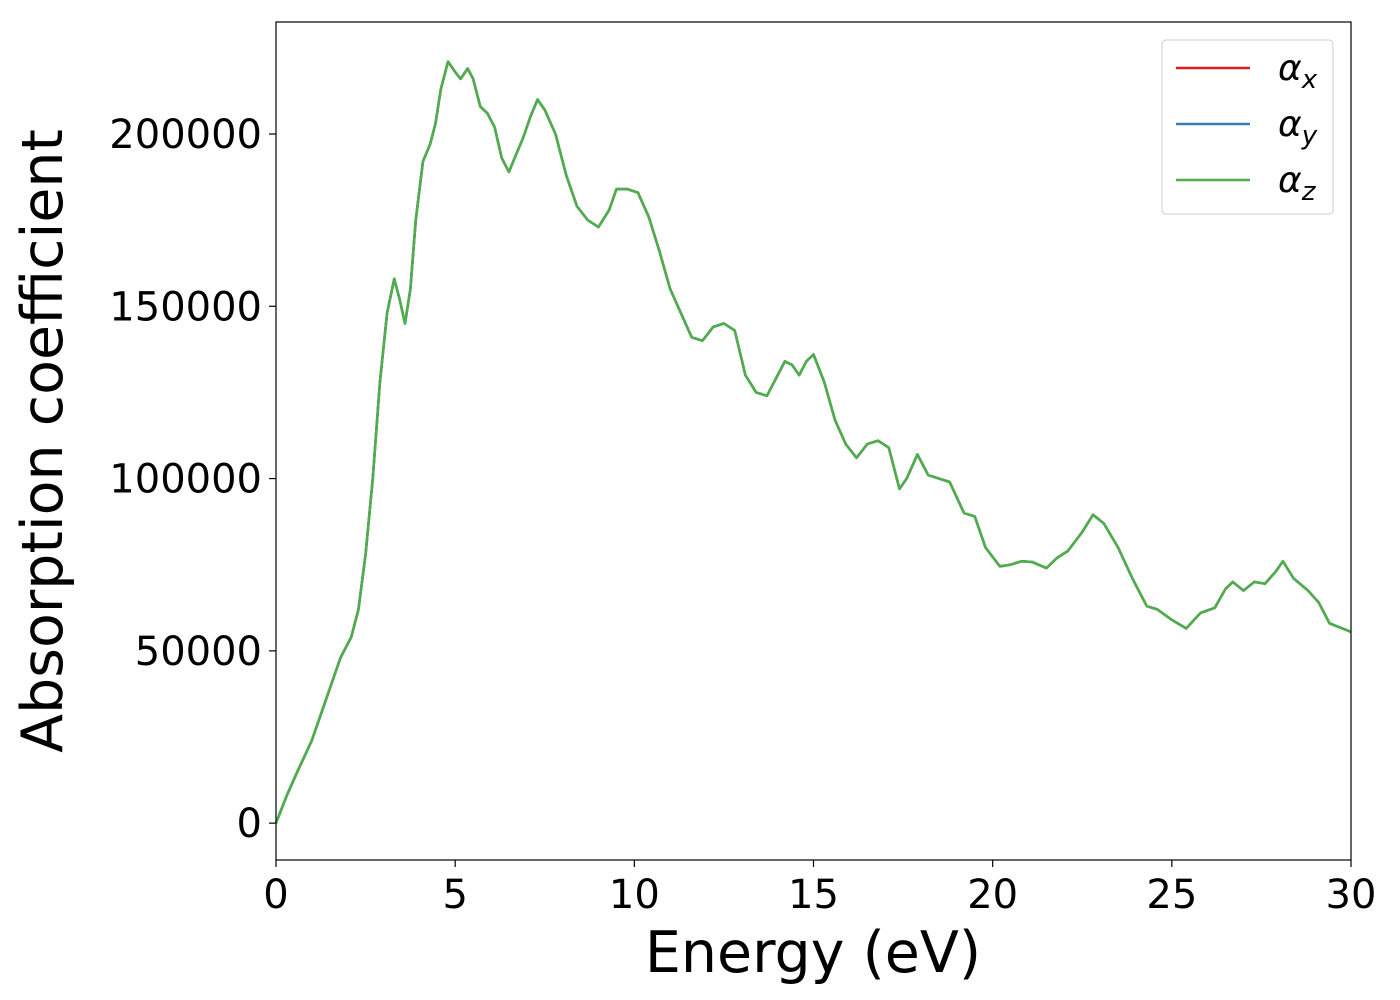 The width and height of the screenshot is (1400, 1000). Describe the element at coordinates (1298, 71) in the screenshot. I see `legend-label: αx` at that location.